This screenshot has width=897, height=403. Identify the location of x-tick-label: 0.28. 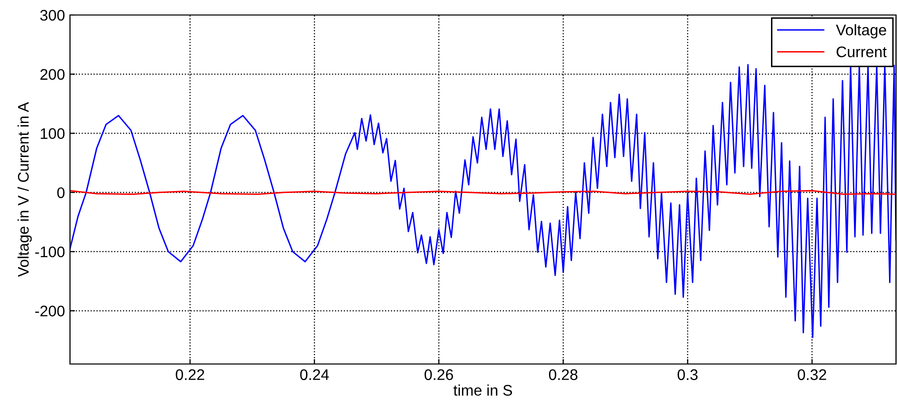
(563, 374).